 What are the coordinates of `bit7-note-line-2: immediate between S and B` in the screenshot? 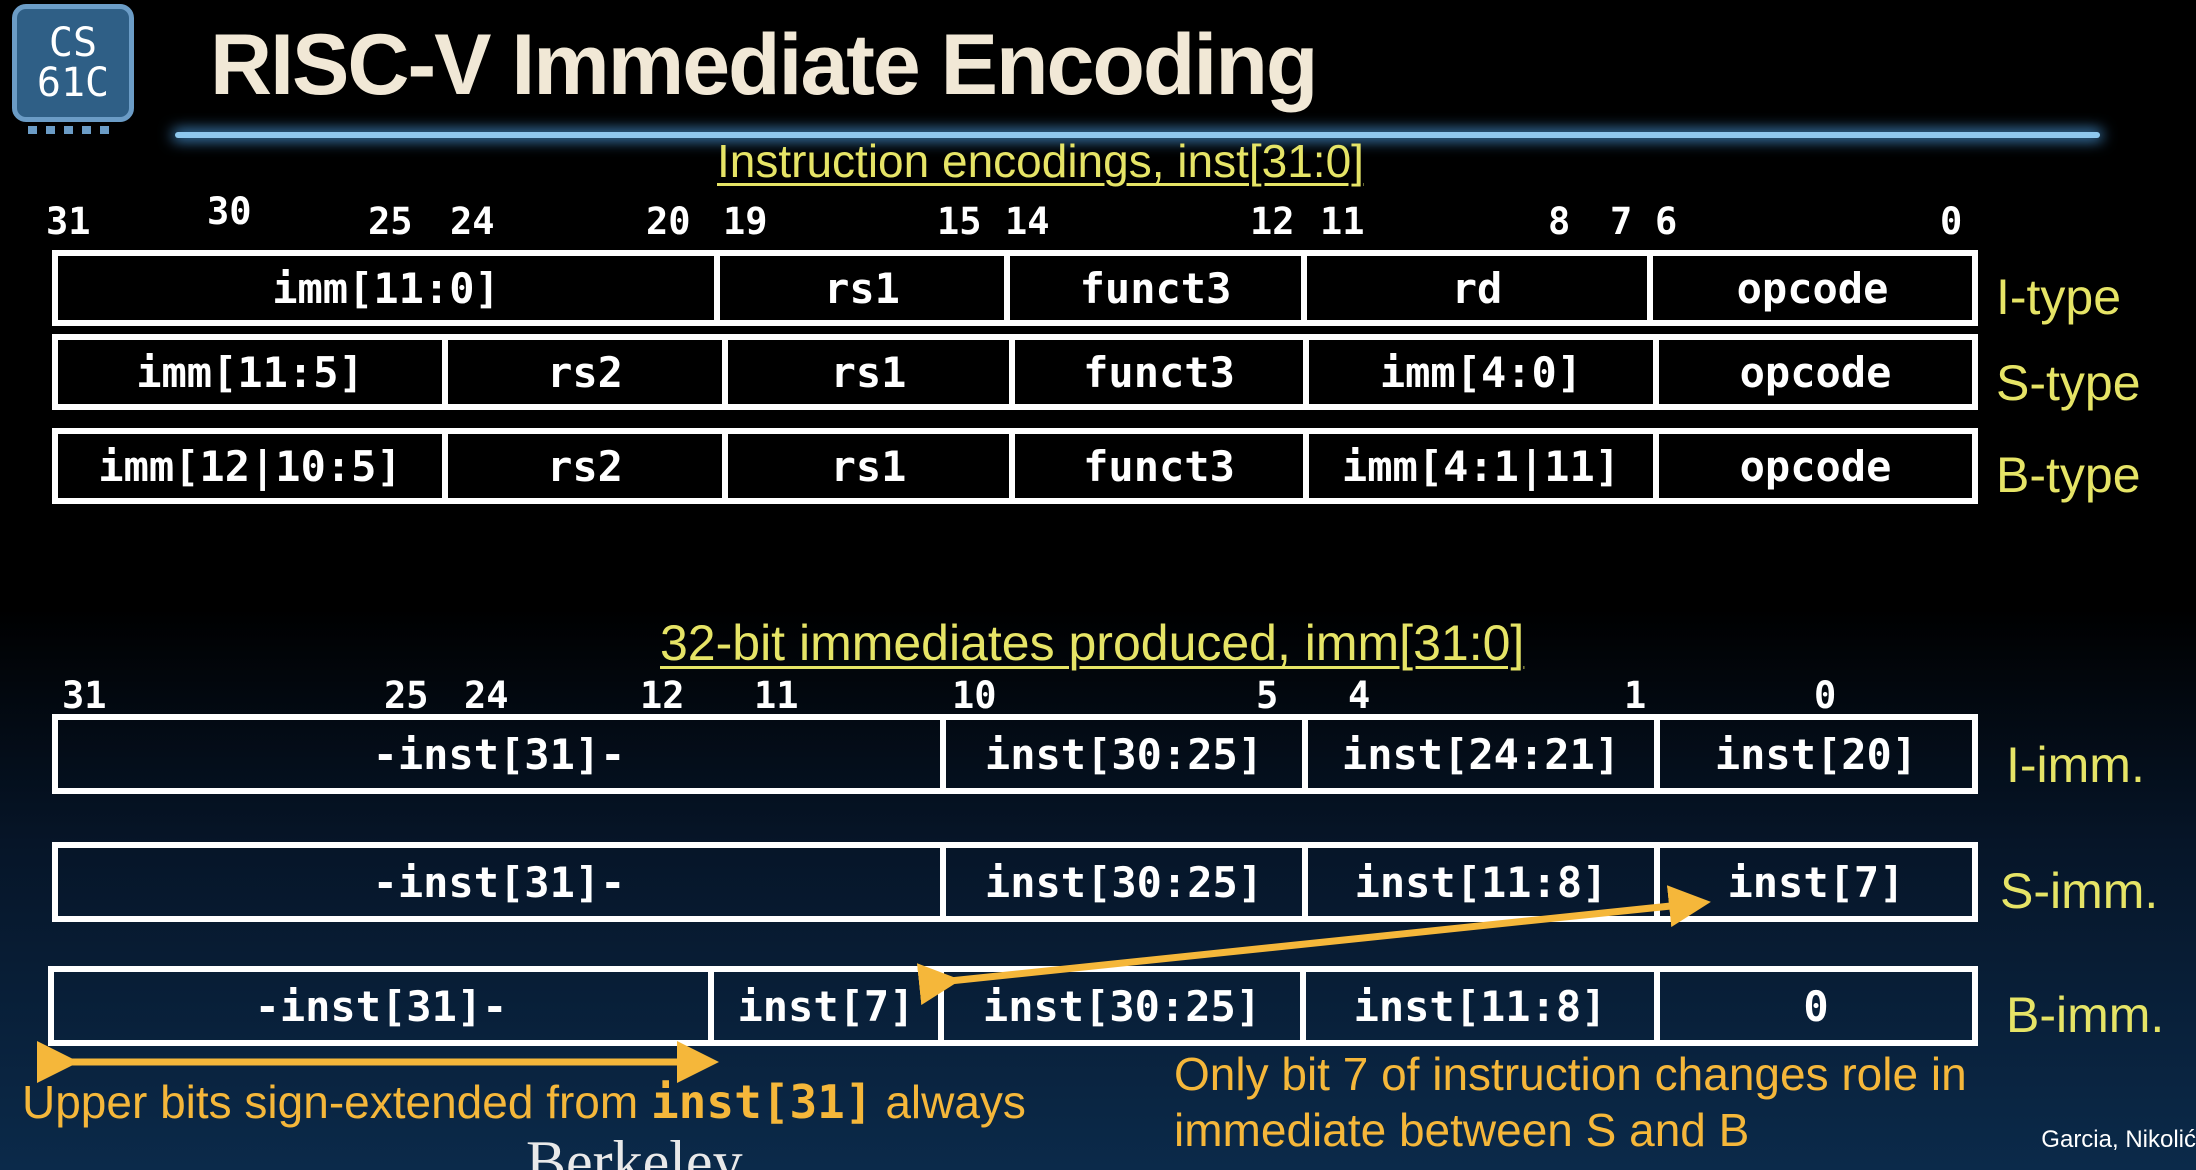 It's located at (1462, 1130).